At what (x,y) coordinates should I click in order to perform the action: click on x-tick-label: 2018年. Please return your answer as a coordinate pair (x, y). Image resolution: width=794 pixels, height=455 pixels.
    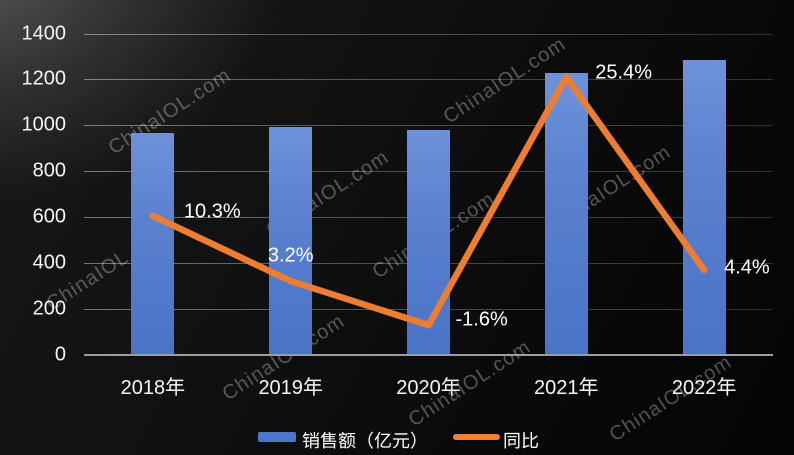
    Looking at the image, I should click on (153, 388).